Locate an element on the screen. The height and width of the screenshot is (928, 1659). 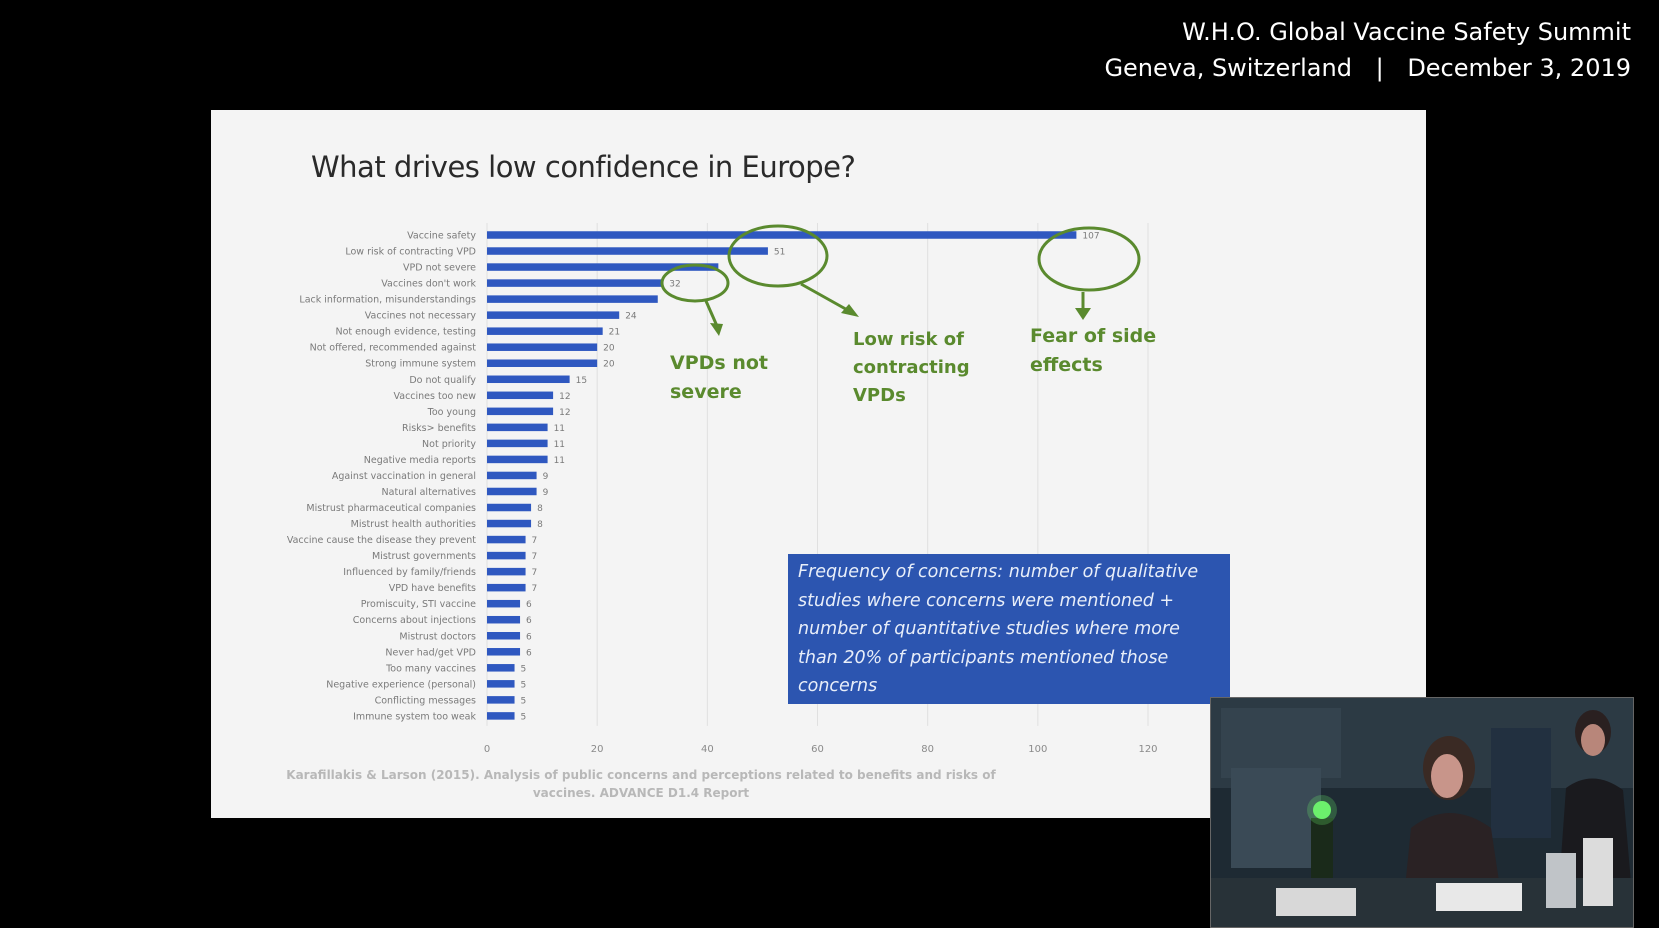
category-label: VPD have benefits is located at coordinates (432, 588).